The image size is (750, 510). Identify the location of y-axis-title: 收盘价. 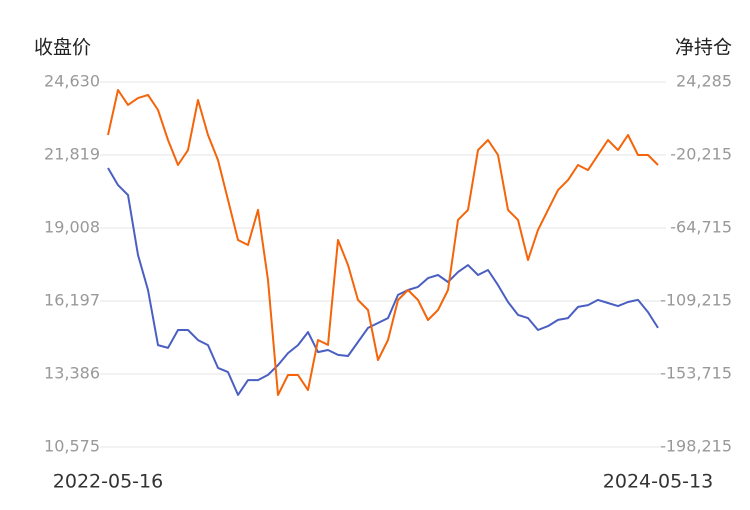
(62, 48).